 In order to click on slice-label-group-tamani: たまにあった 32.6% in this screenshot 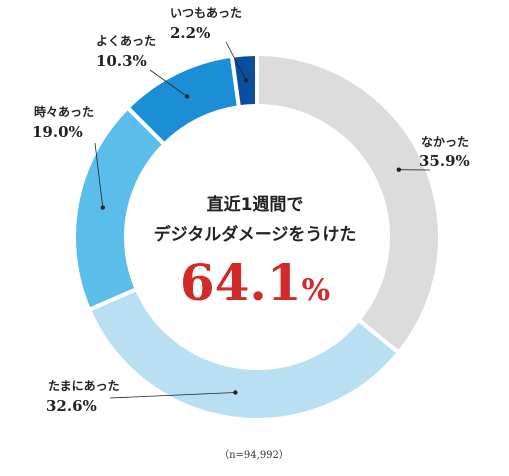, I will do `click(83, 397)`.